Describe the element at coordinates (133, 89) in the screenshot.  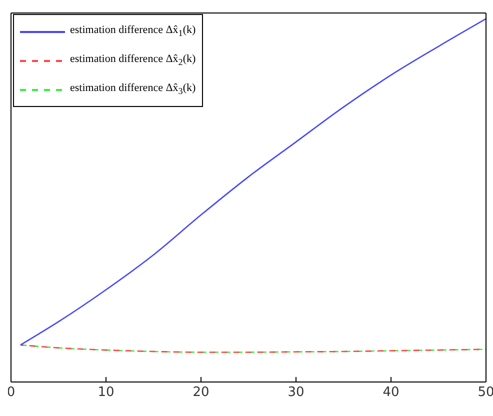
I see `legend-label: estimation difference Δx̂$_{3}$(k)` at that location.